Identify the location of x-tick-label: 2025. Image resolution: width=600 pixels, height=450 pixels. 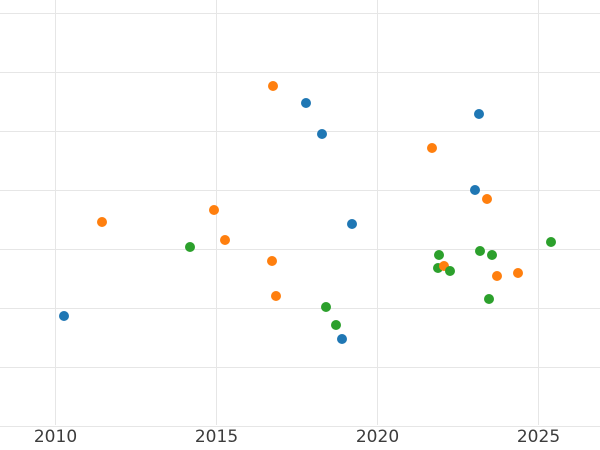
(538, 437).